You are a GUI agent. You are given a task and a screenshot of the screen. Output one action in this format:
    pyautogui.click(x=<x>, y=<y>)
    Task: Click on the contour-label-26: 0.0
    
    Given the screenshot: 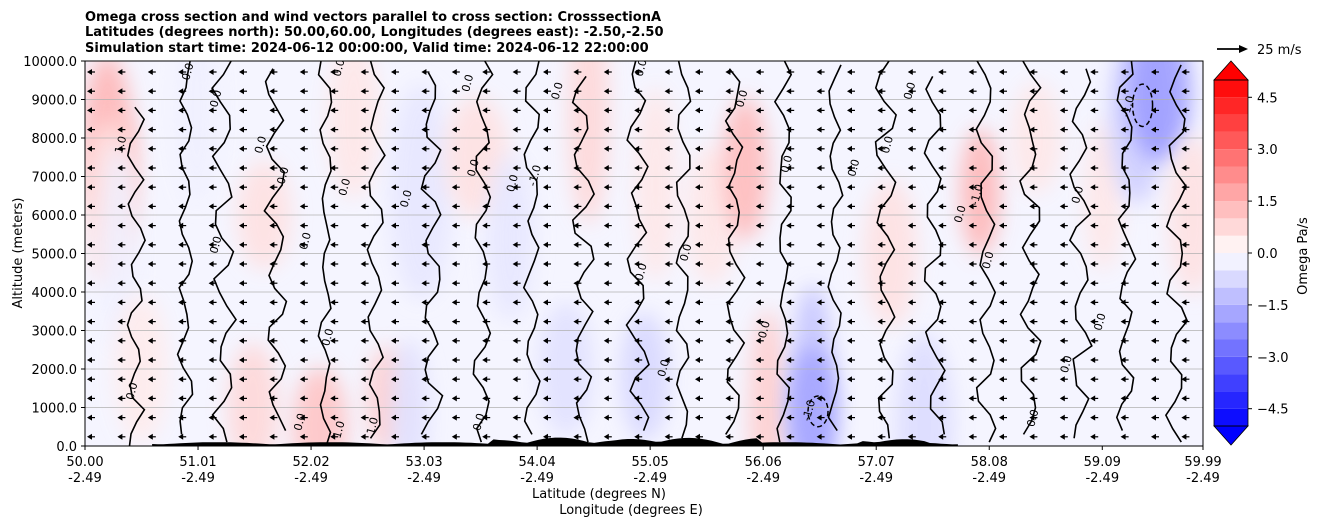 What is the action you would take?
    pyautogui.click(x=764, y=329)
    